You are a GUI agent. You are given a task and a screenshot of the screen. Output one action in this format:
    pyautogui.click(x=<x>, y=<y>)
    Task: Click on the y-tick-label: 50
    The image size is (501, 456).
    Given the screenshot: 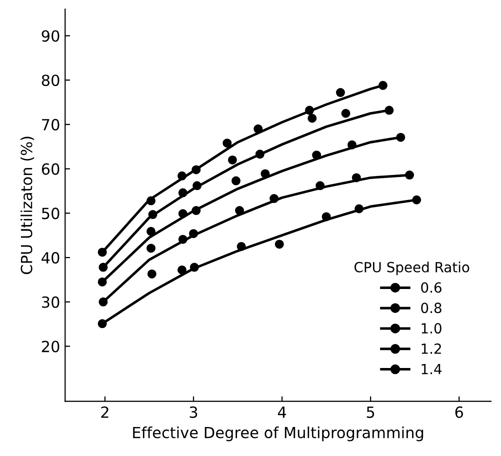 What is the action you would take?
    pyautogui.click(x=51, y=214)
    